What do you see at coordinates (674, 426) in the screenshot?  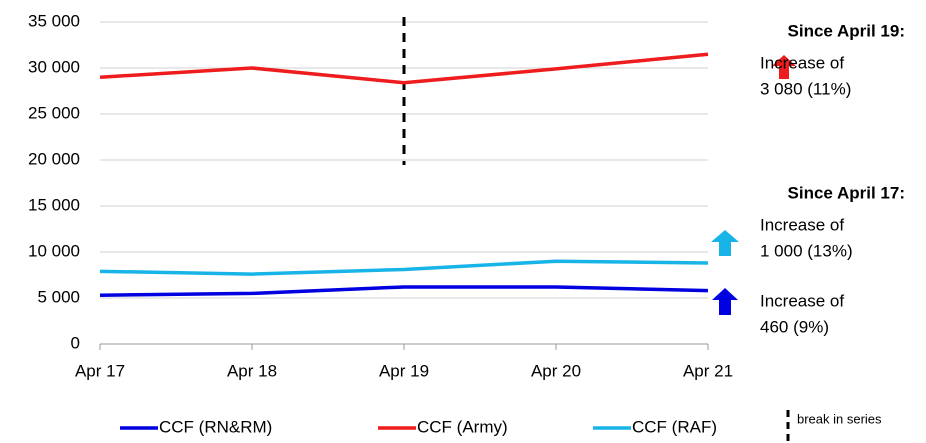 I see `legend-label: CCF (RAF)` at bounding box center [674, 426].